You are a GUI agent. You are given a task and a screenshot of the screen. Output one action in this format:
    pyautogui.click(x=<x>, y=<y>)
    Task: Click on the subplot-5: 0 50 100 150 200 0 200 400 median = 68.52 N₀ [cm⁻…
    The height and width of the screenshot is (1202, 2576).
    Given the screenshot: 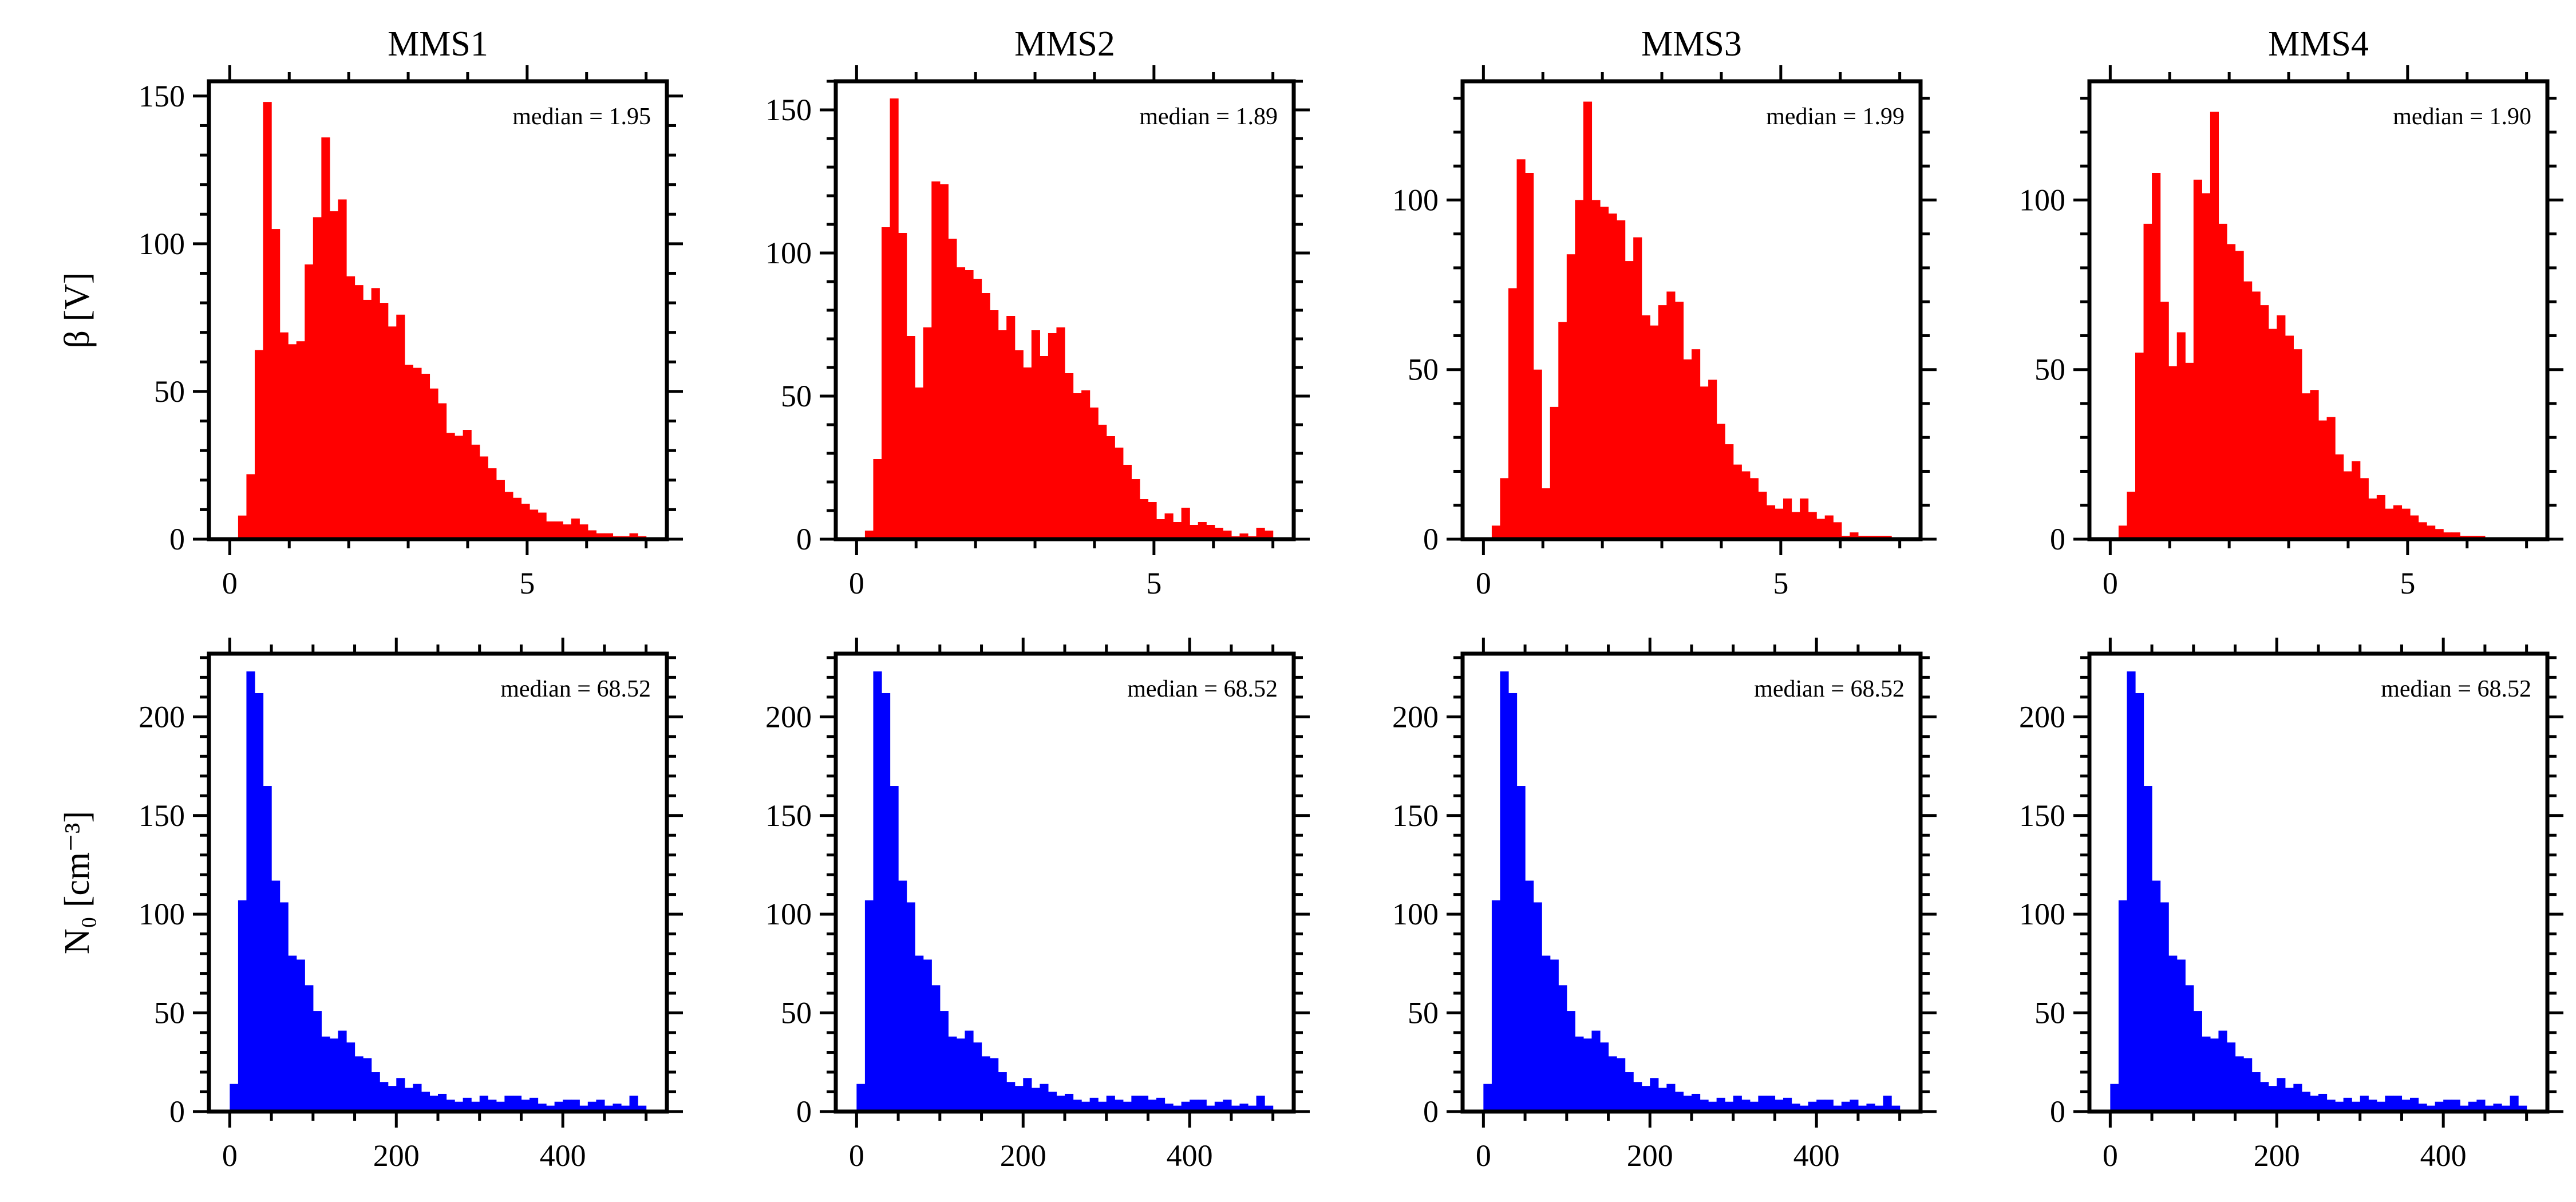 What is the action you would take?
    pyautogui.click(x=370, y=905)
    